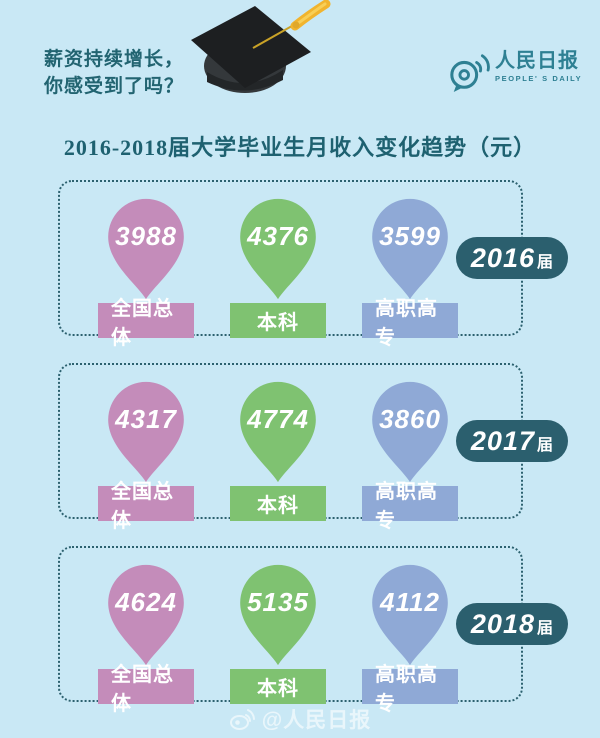 This screenshot has height=738, width=600. Describe the element at coordinates (278, 236) in the screenshot. I see `pin-value: 4376` at that location.